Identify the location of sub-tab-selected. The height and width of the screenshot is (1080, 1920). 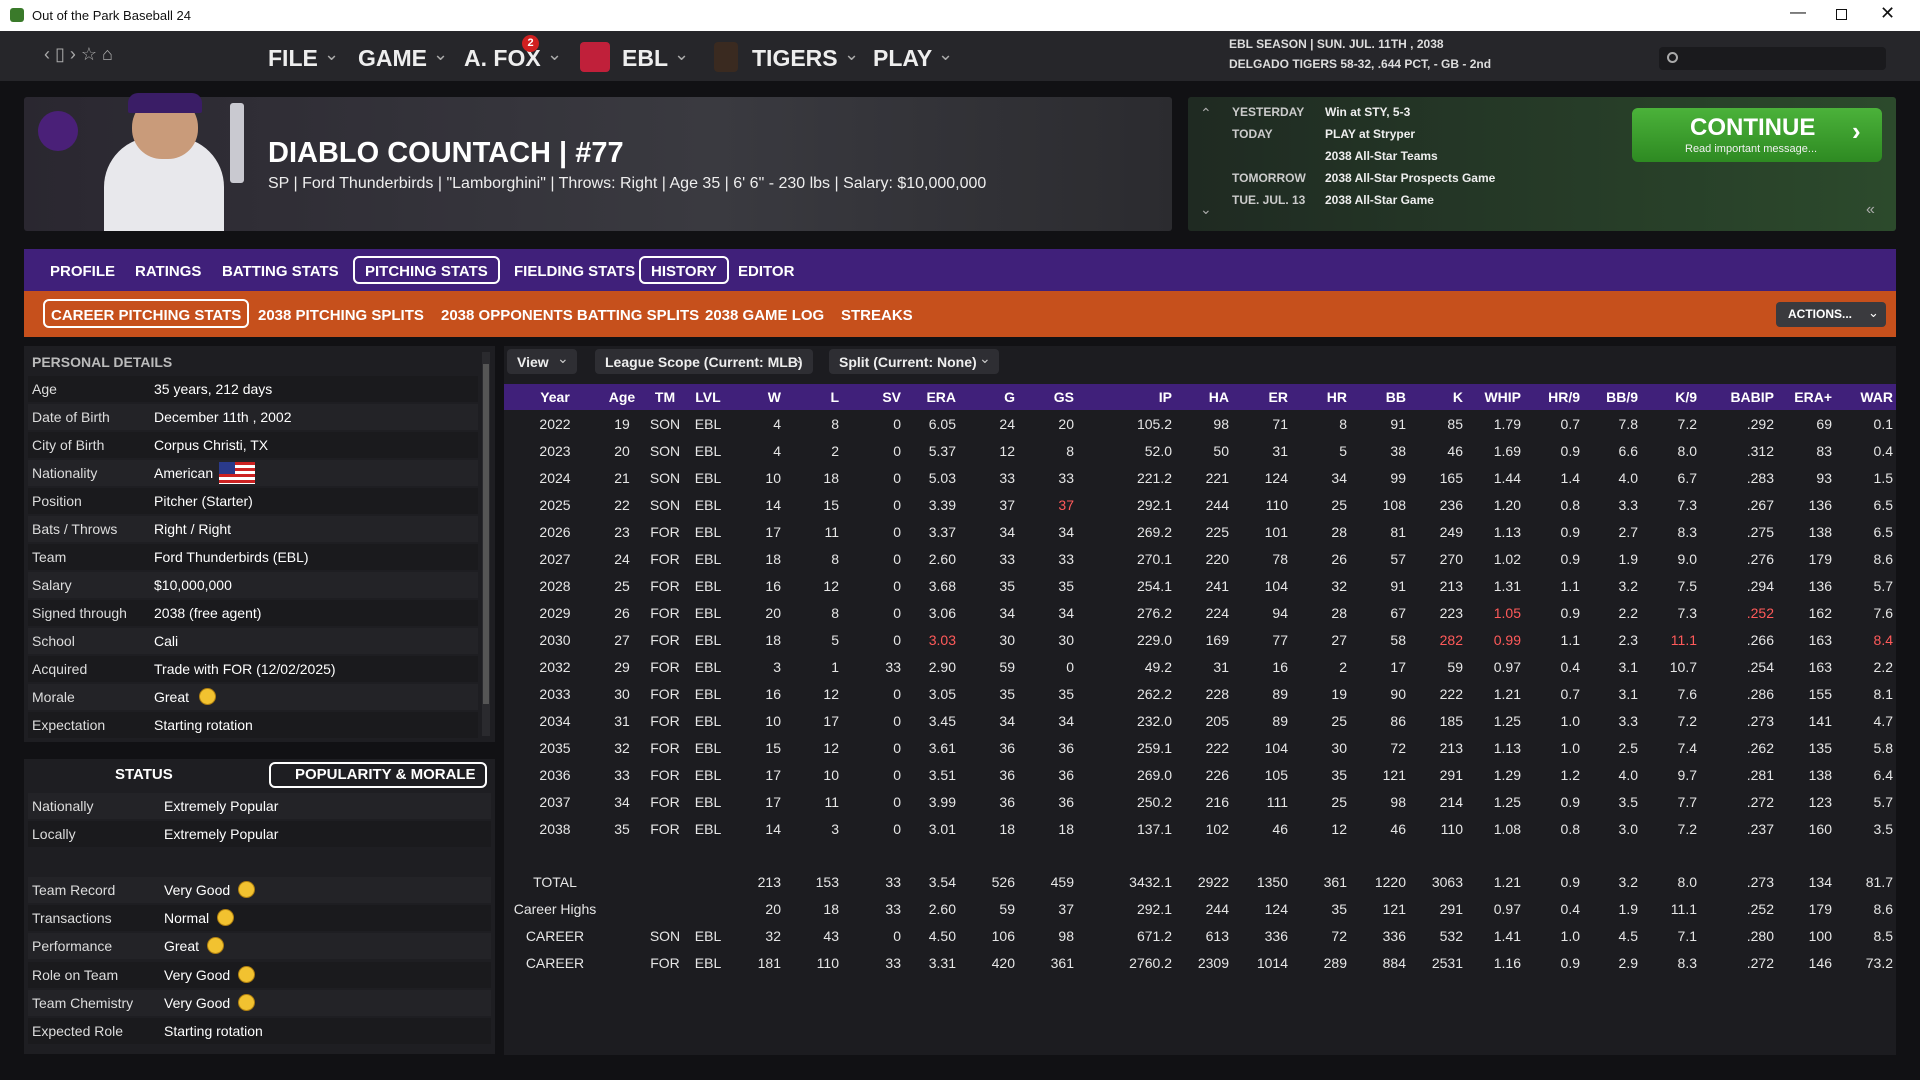
(146, 313).